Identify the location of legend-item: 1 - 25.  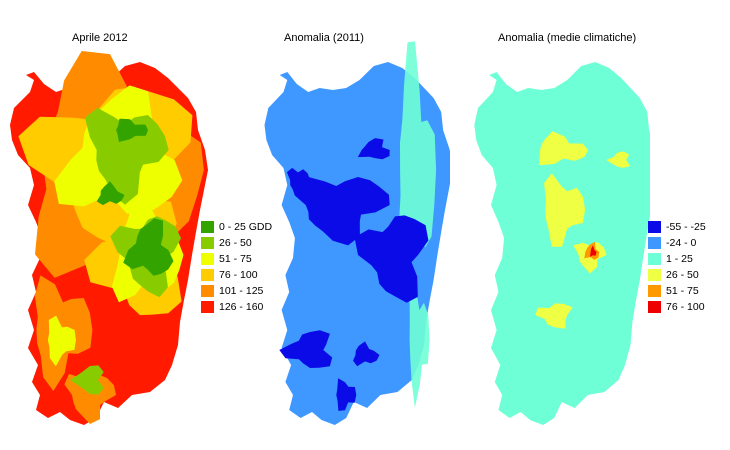
(677, 259).